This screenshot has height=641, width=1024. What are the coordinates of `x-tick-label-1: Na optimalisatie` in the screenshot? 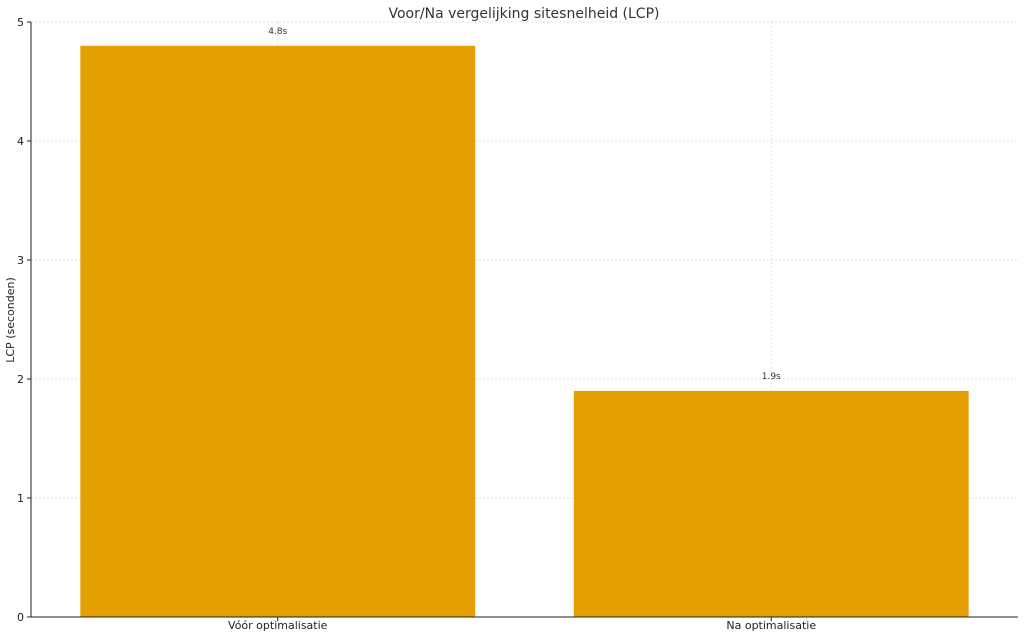 It's located at (771, 625).